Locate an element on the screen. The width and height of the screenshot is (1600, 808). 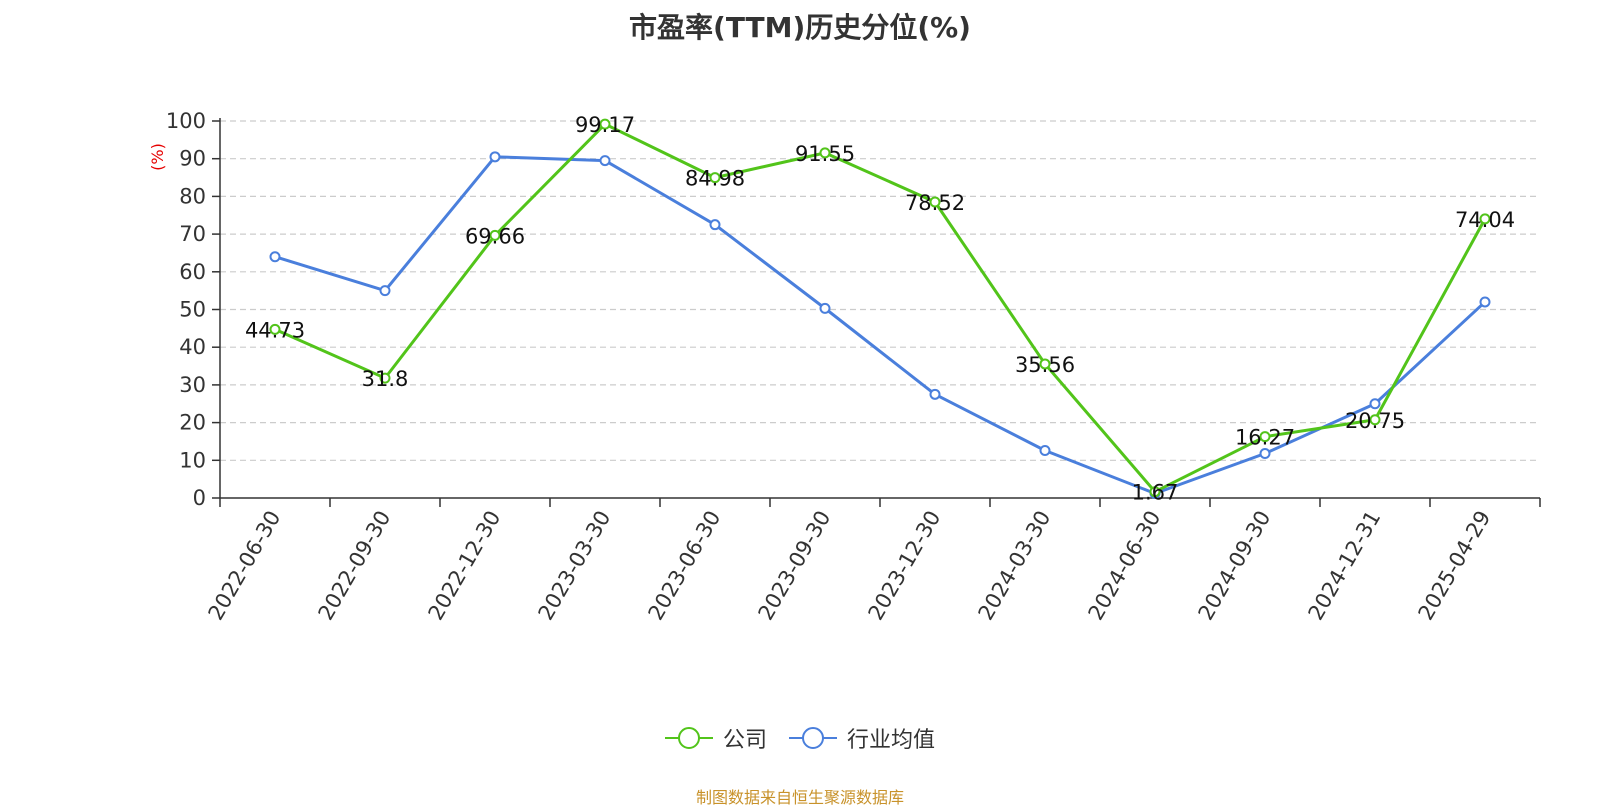
y-tick-label: 10 is located at coordinates (192, 460).